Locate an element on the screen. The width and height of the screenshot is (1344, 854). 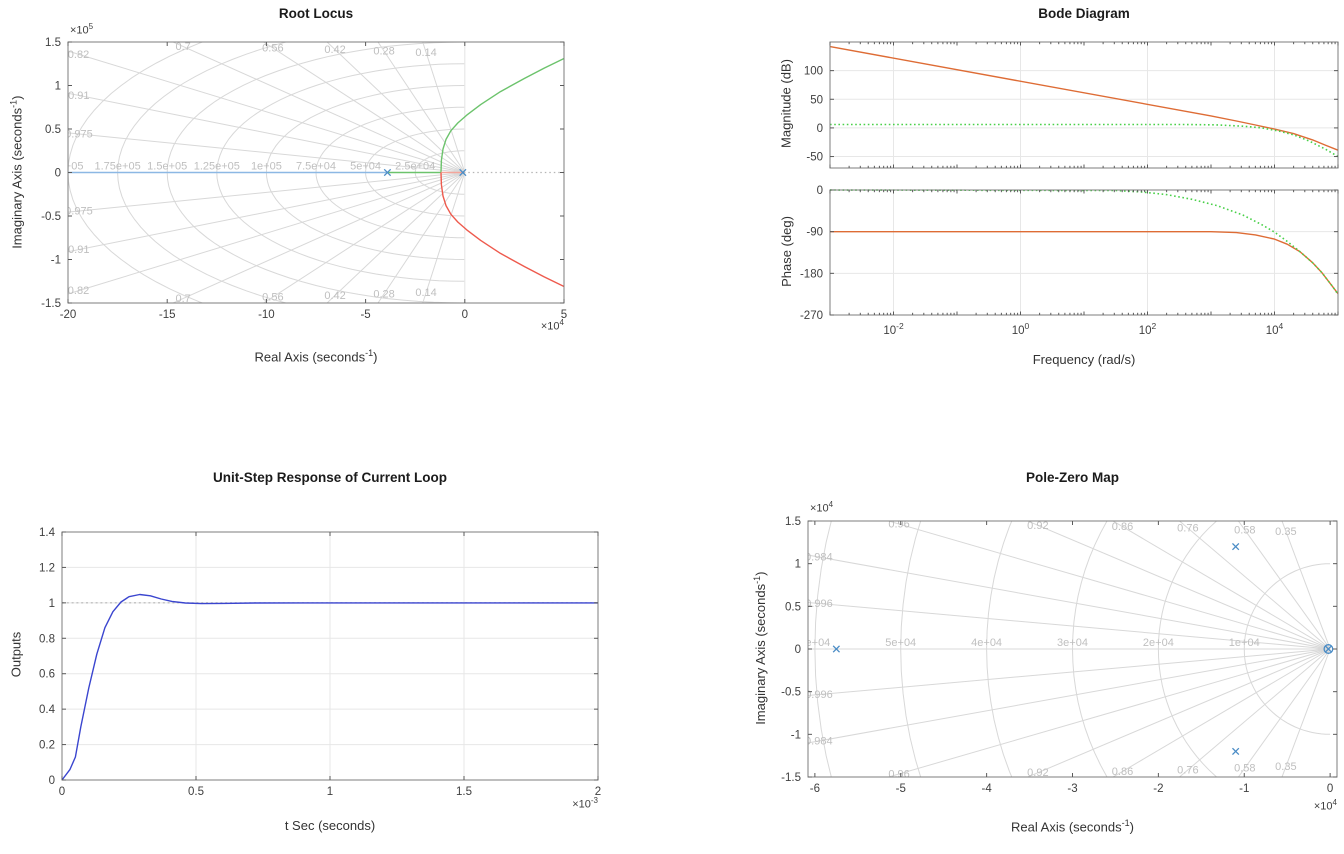
wn-label: 1e+05 is located at coordinates (266, 167).